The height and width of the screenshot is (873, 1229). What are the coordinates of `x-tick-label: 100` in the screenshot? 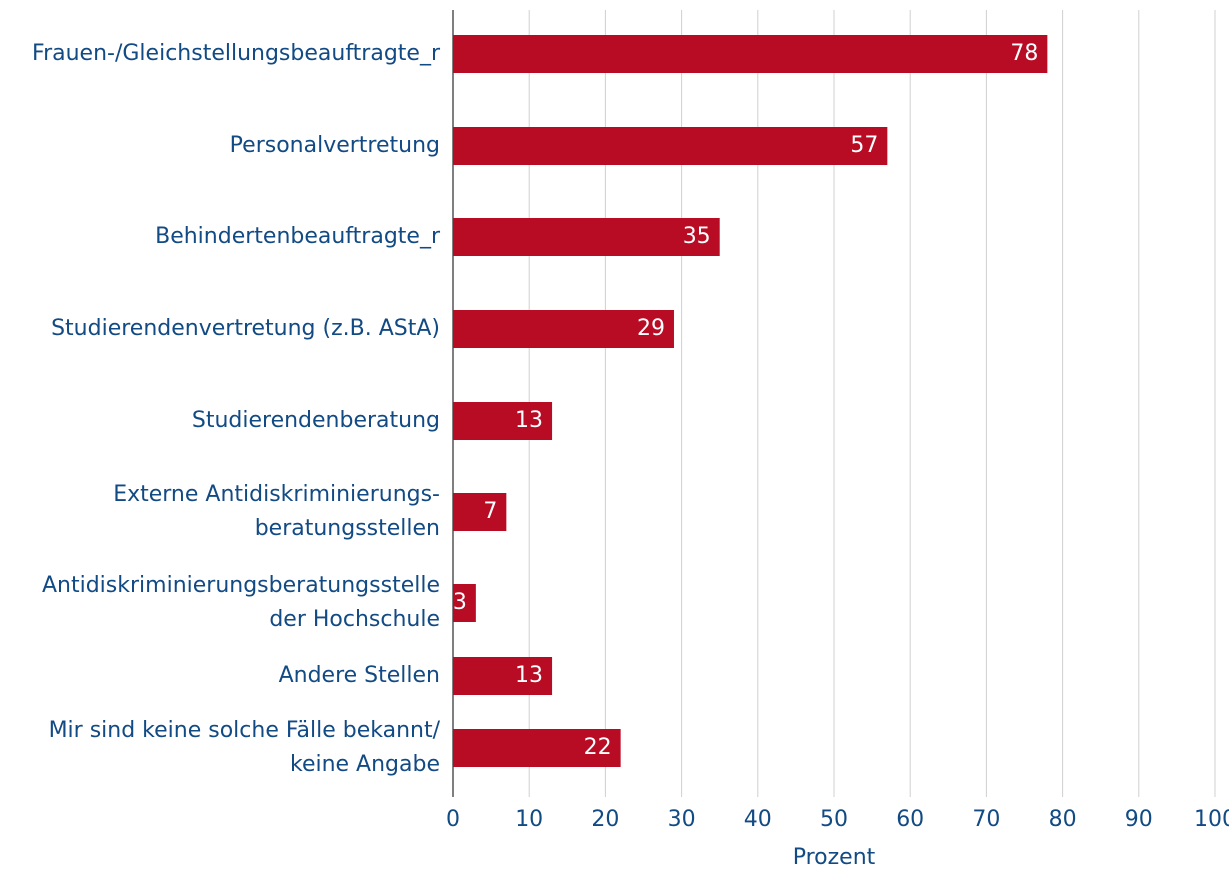 It's located at (1211, 819).